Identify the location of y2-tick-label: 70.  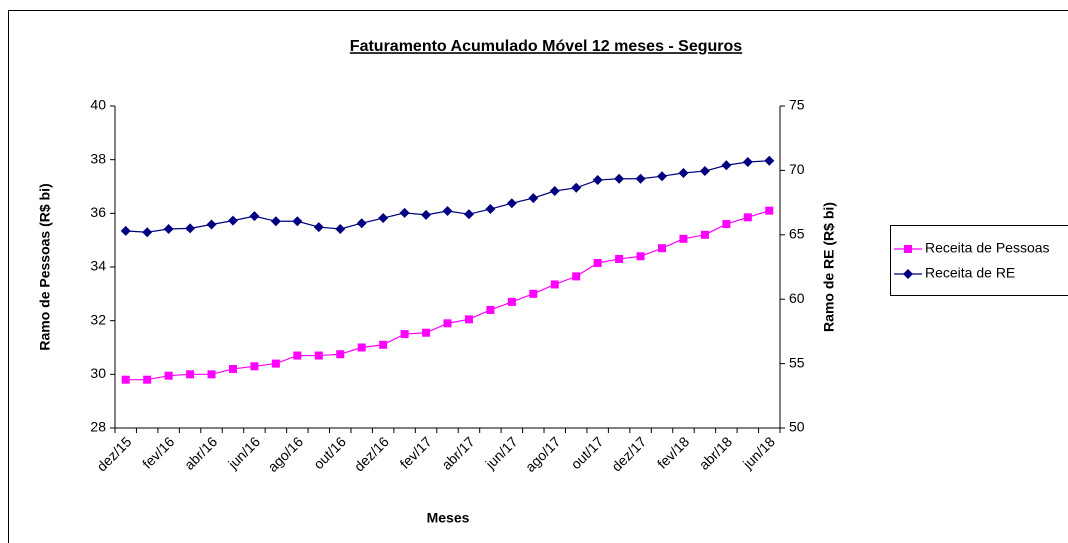
(797, 169).